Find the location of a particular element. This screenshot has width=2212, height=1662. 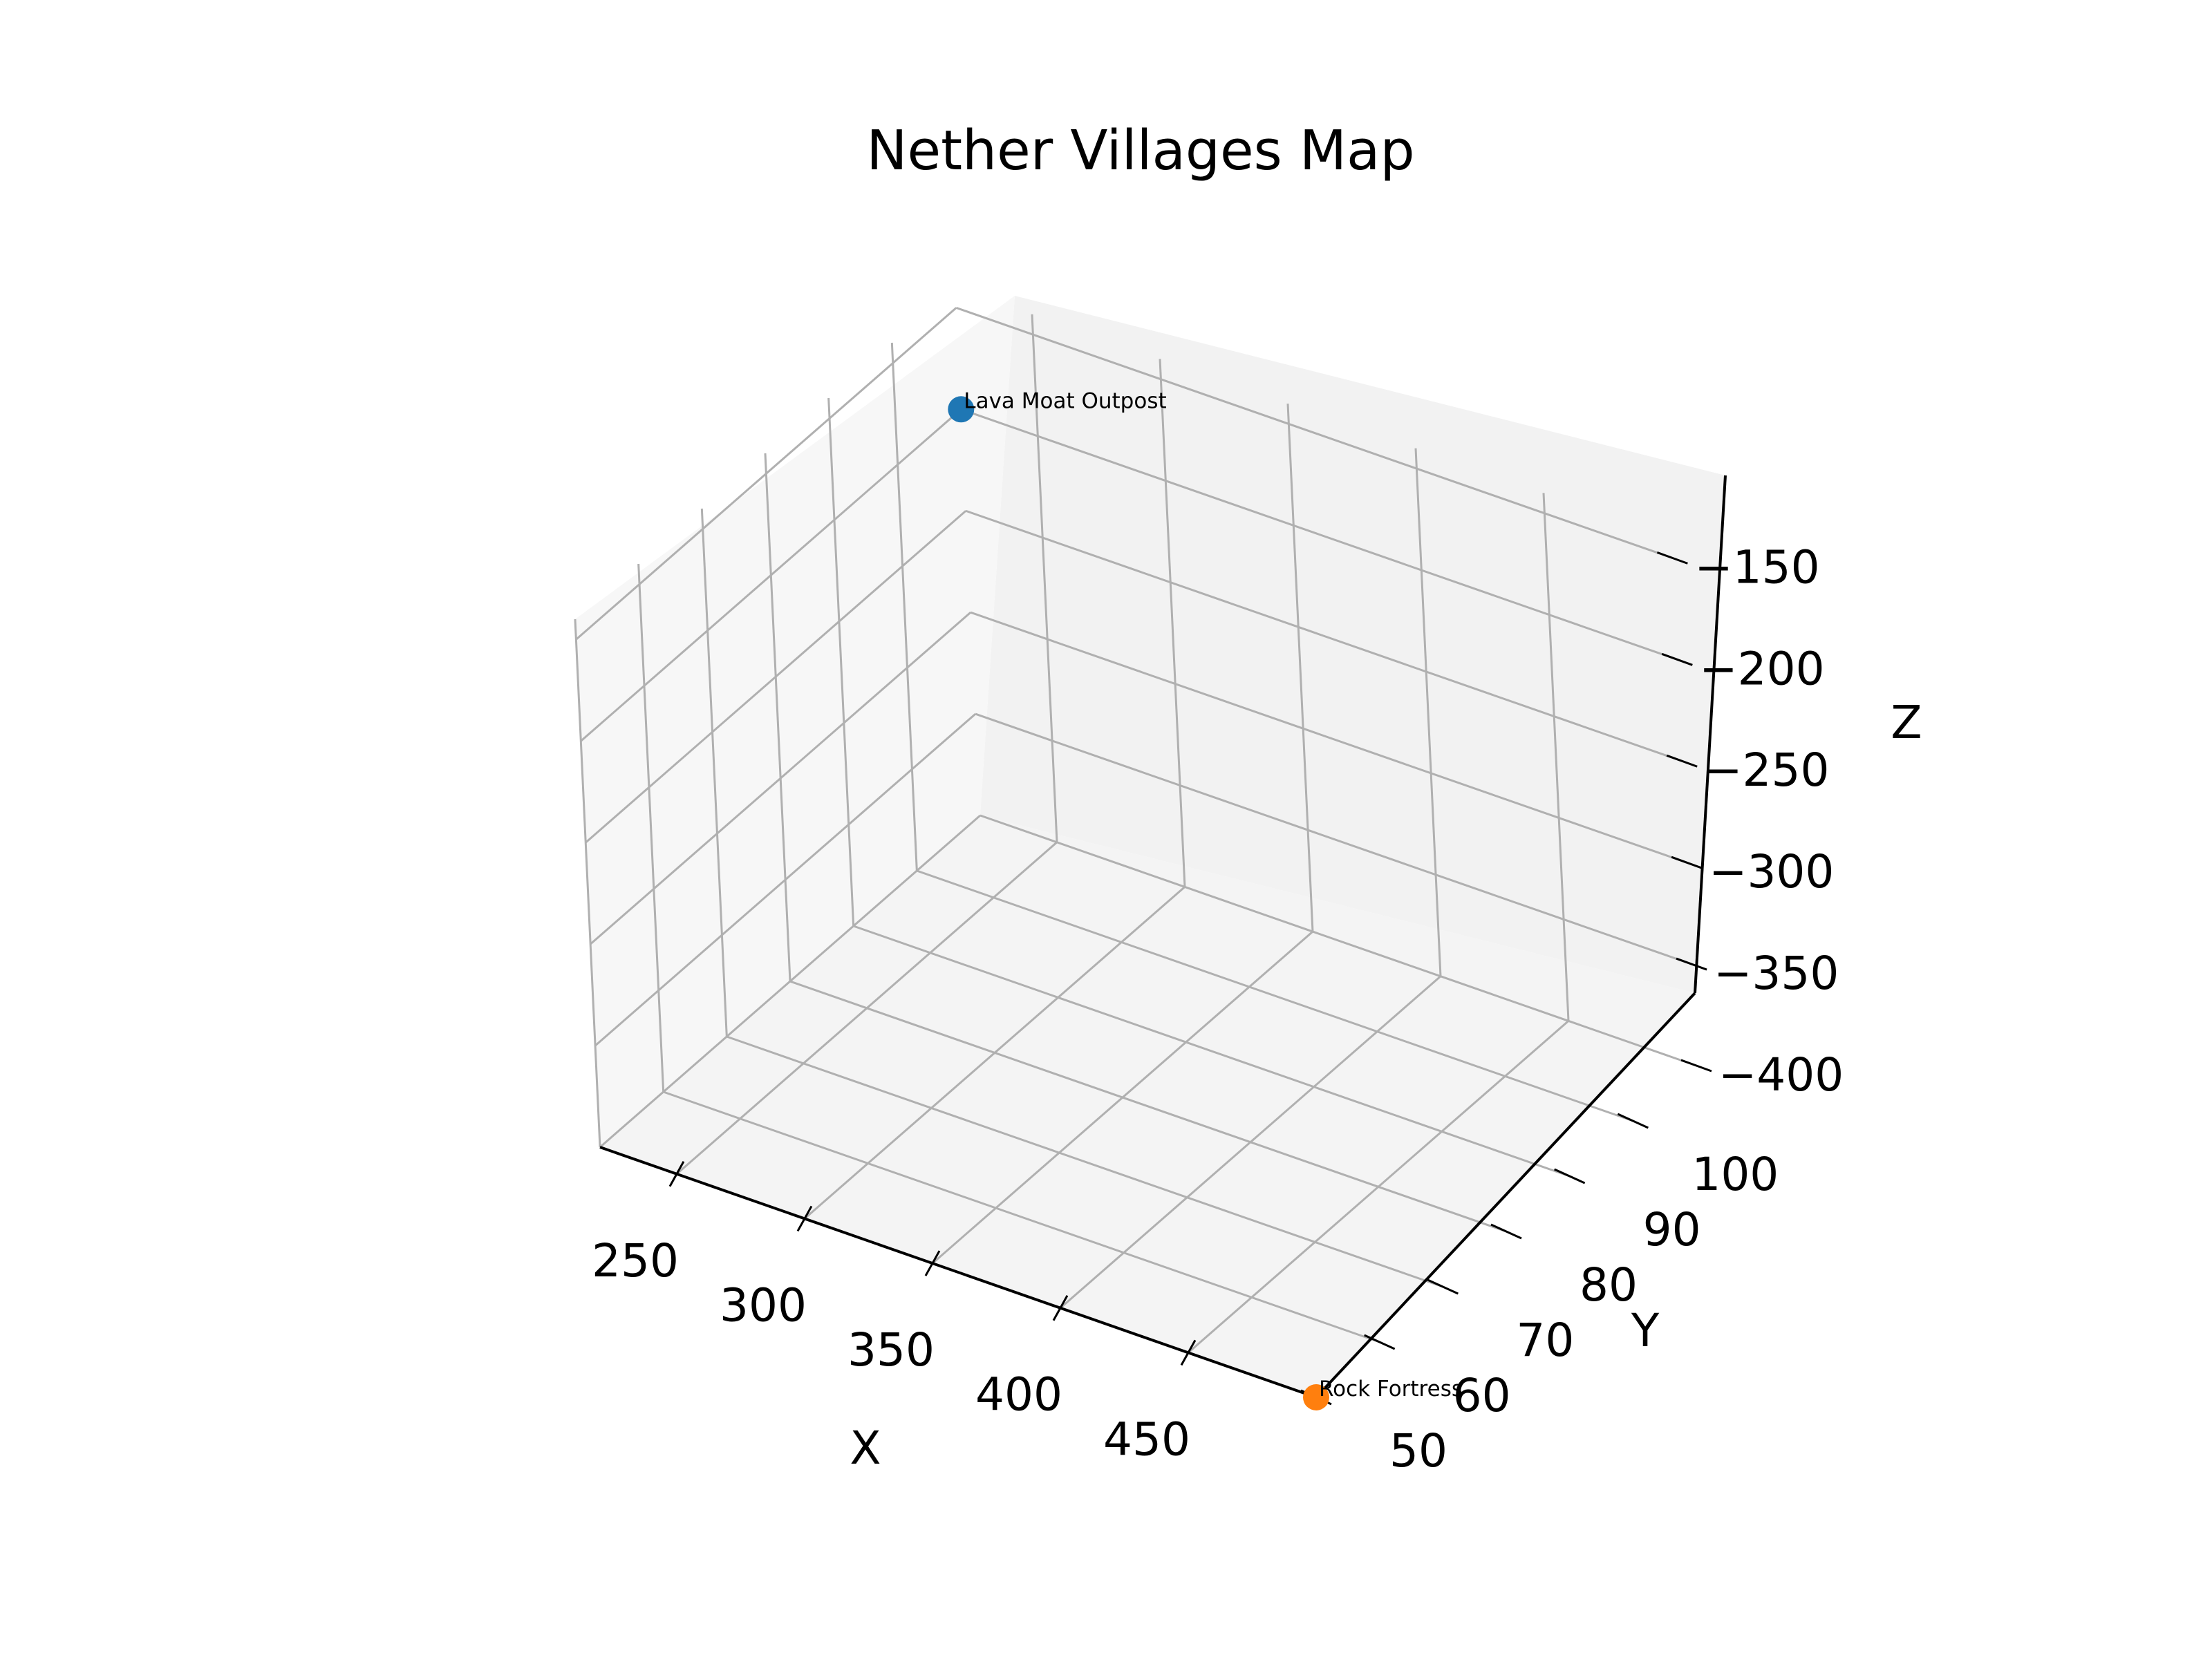

y-axis-line is located at coordinates (1506, 1196).